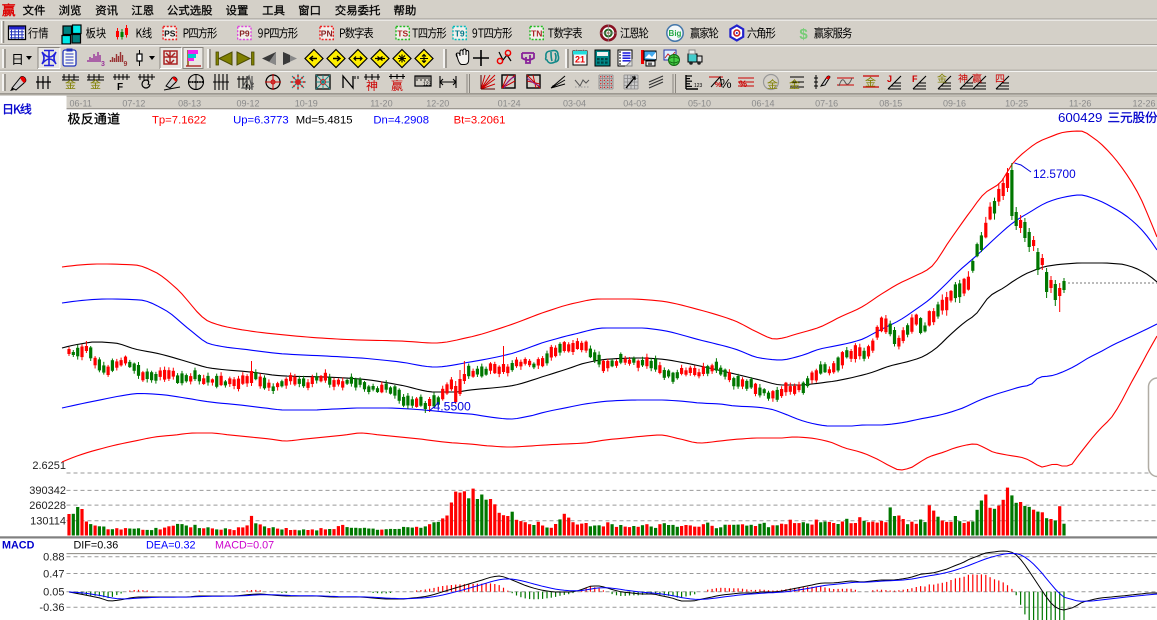 The height and width of the screenshot is (620, 1157). I want to click on svg-text: MACD=0.07, so click(244, 545).